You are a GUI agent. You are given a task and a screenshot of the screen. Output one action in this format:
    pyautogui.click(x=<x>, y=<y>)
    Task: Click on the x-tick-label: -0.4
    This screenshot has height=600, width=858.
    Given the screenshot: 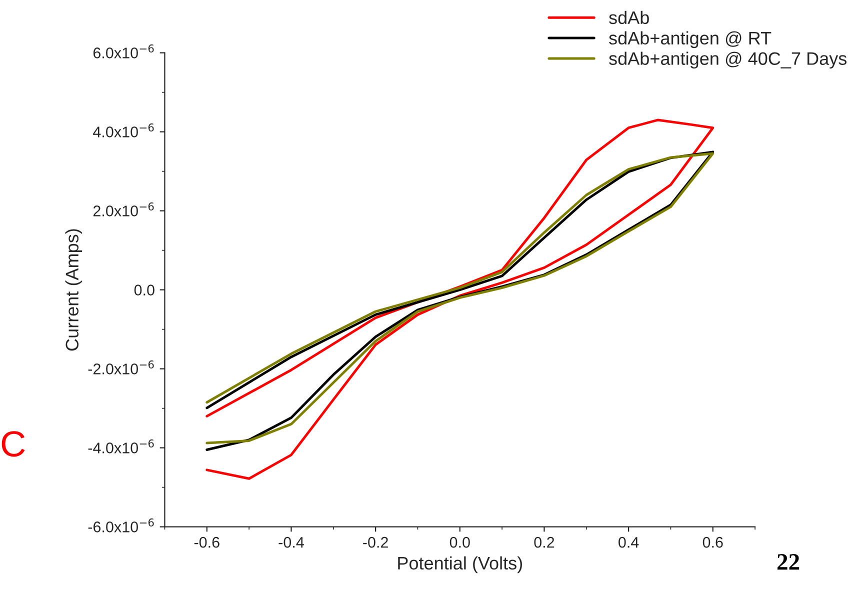 What is the action you would take?
    pyautogui.click(x=291, y=542)
    